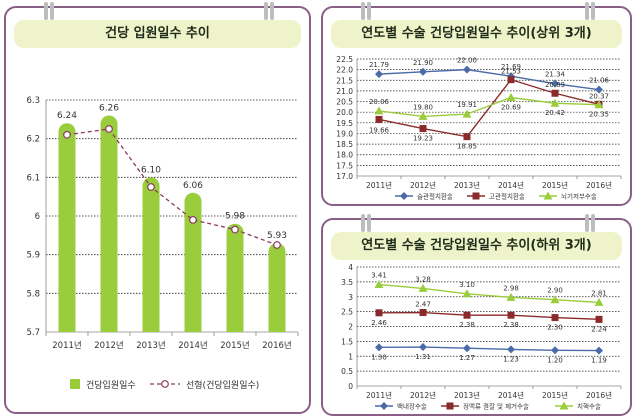 This screenshot has width=636, height=420. What do you see at coordinates (344, 165) in the screenshot?
I see `y-tick-label: 17.5` at bounding box center [344, 165].